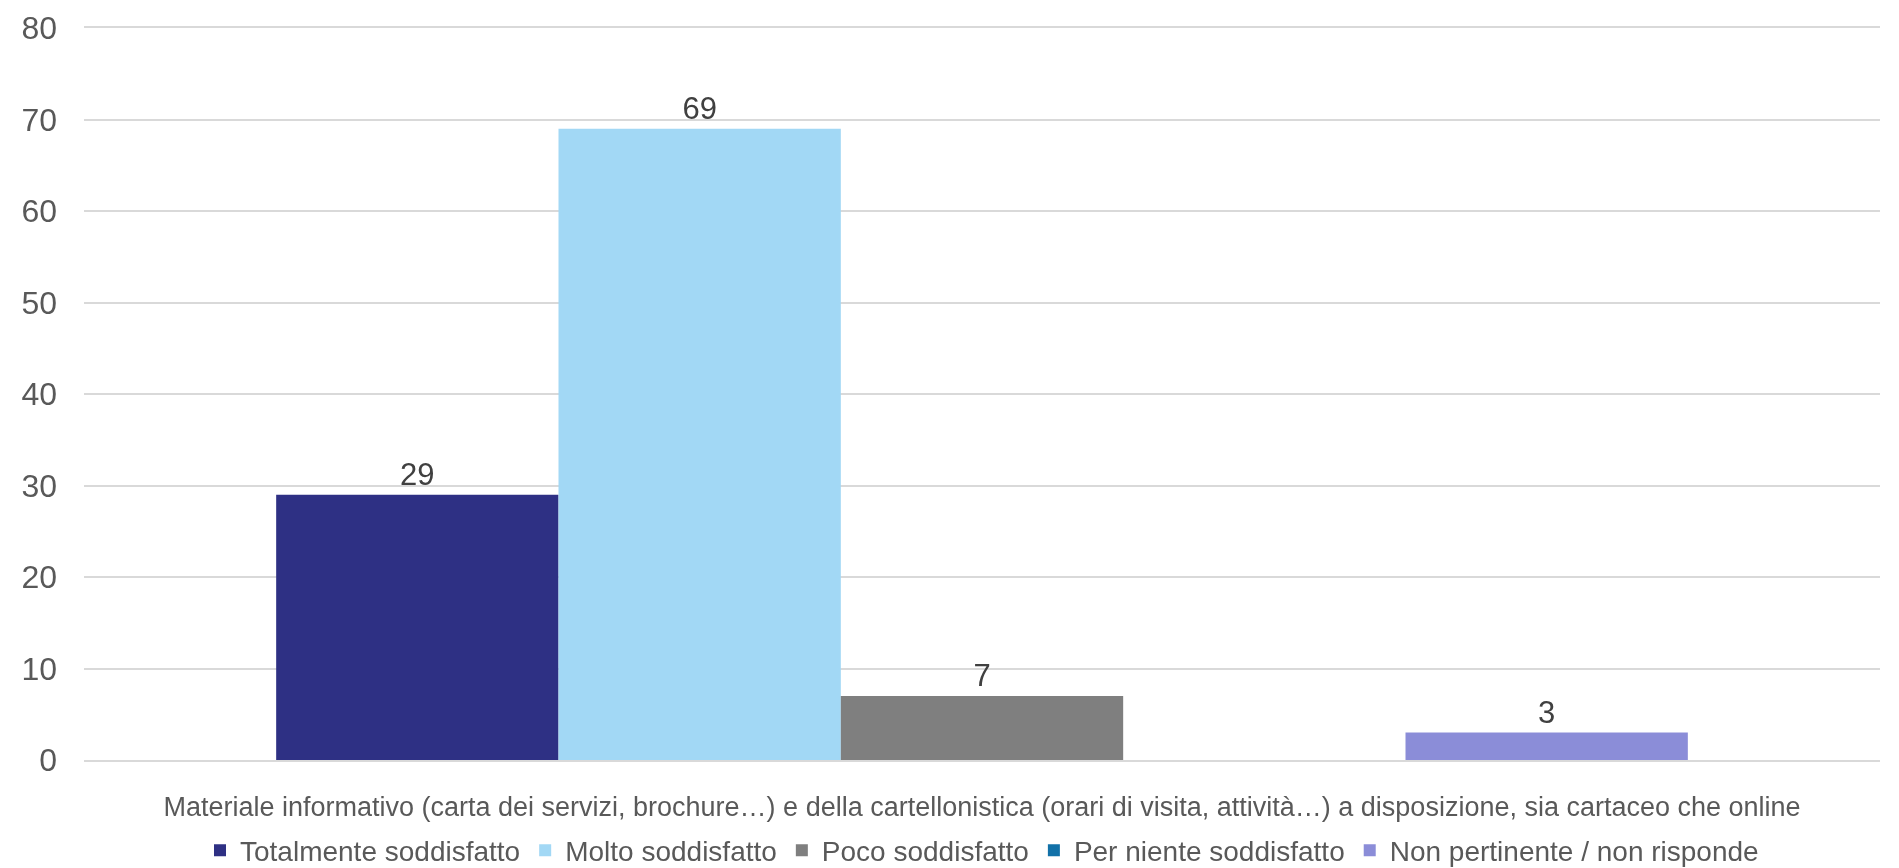 The image size is (1899, 868). I want to click on y-tick-label: 50, so click(39, 302).